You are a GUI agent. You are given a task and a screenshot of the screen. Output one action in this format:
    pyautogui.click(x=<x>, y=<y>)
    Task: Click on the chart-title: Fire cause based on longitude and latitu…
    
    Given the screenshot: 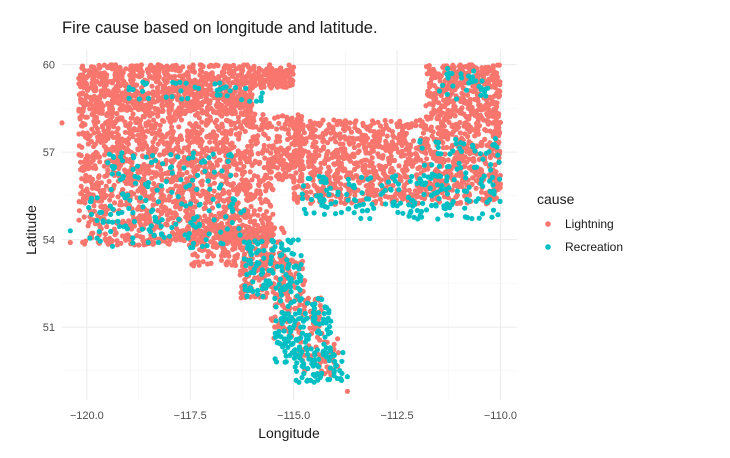 What is the action you would take?
    pyautogui.click(x=220, y=28)
    